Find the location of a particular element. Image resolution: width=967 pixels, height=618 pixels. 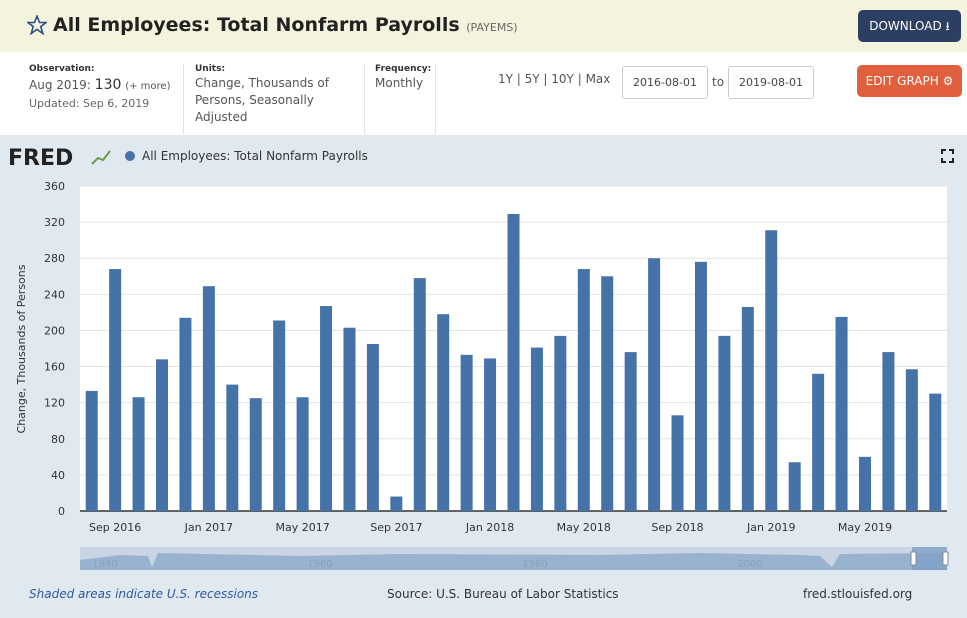

fullscreen-icon is located at coordinates (947, 156).